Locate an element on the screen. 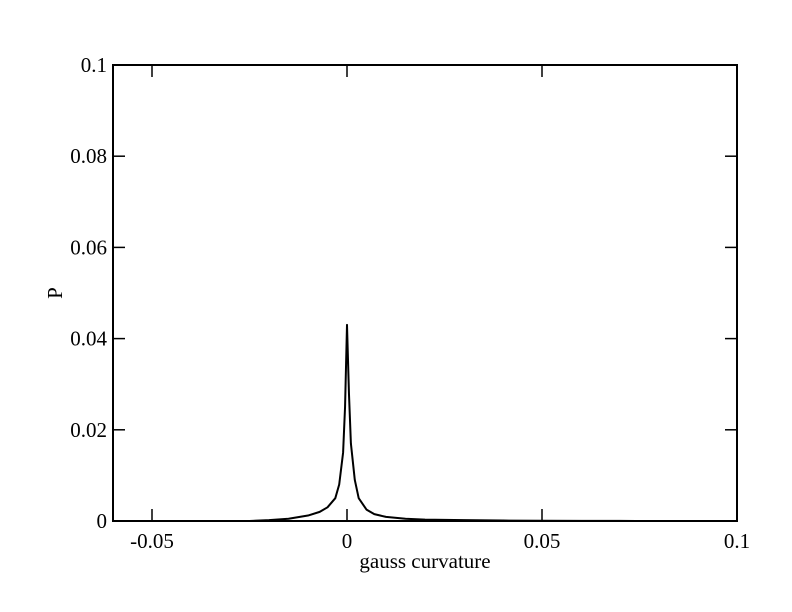 Image resolution: width=792 pixels, height=612 pixels. x-axis-label: gauss curvature is located at coordinates (424, 561).